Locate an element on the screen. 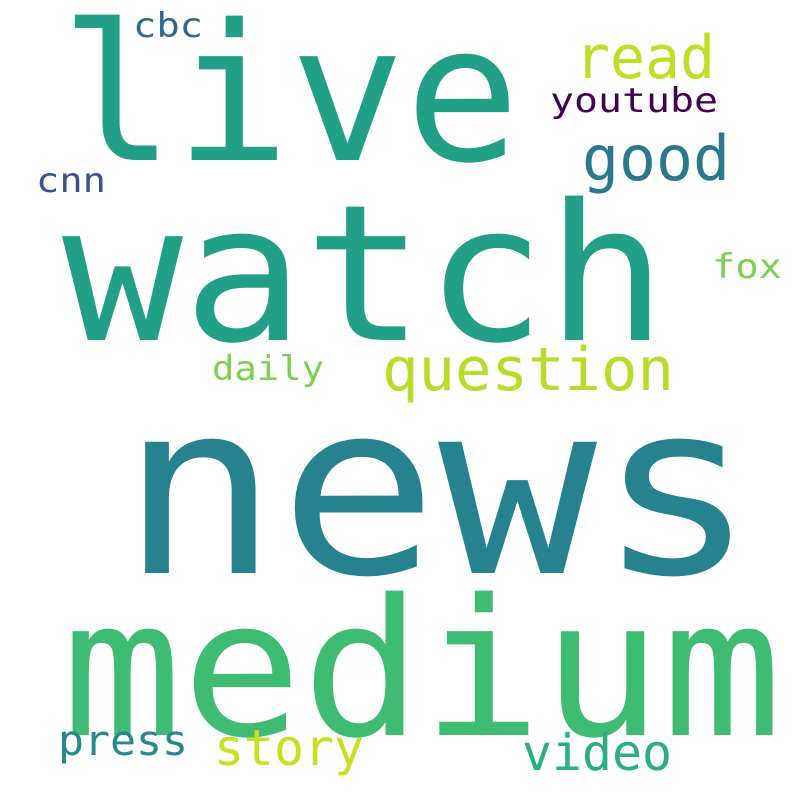  word-good: good is located at coordinates (656, 158).